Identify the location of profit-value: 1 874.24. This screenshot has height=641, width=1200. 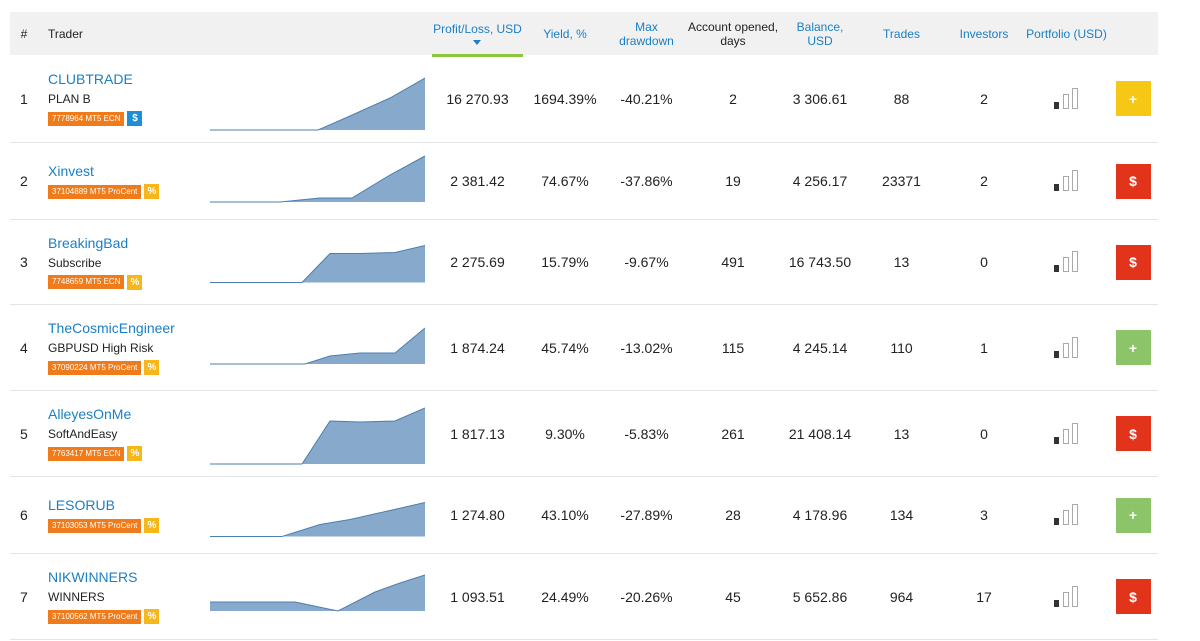
(477, 347).